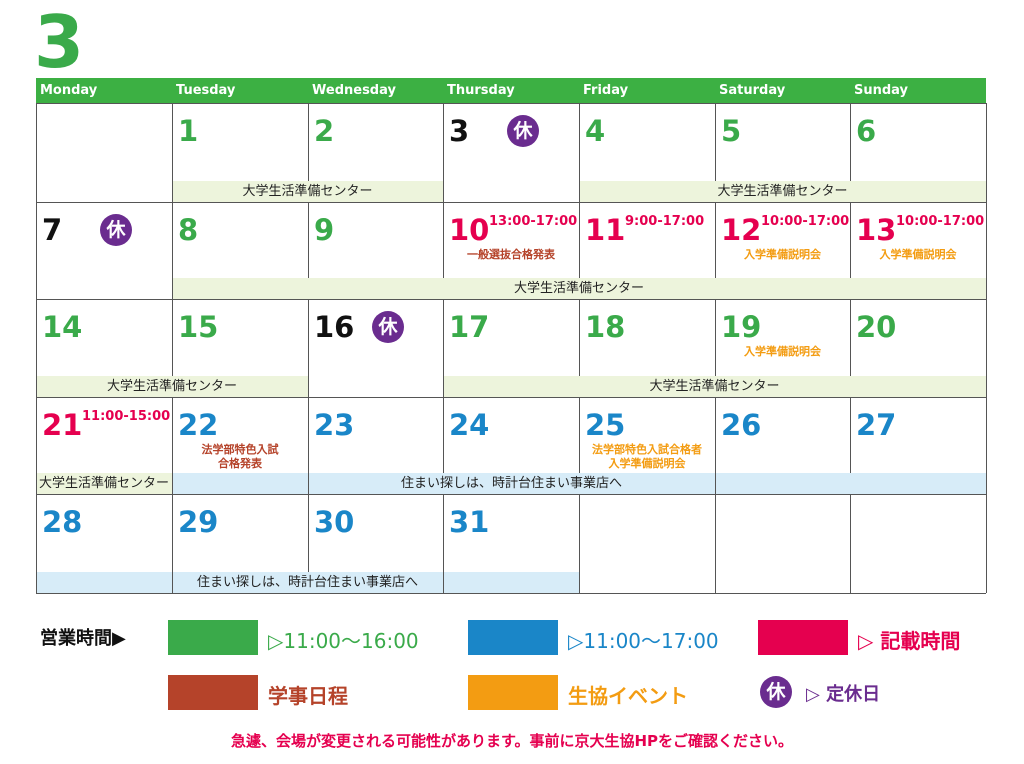 This screenshot has height=764, width=1024. I want to click on weekday: Tuesday, so click(206, 90).